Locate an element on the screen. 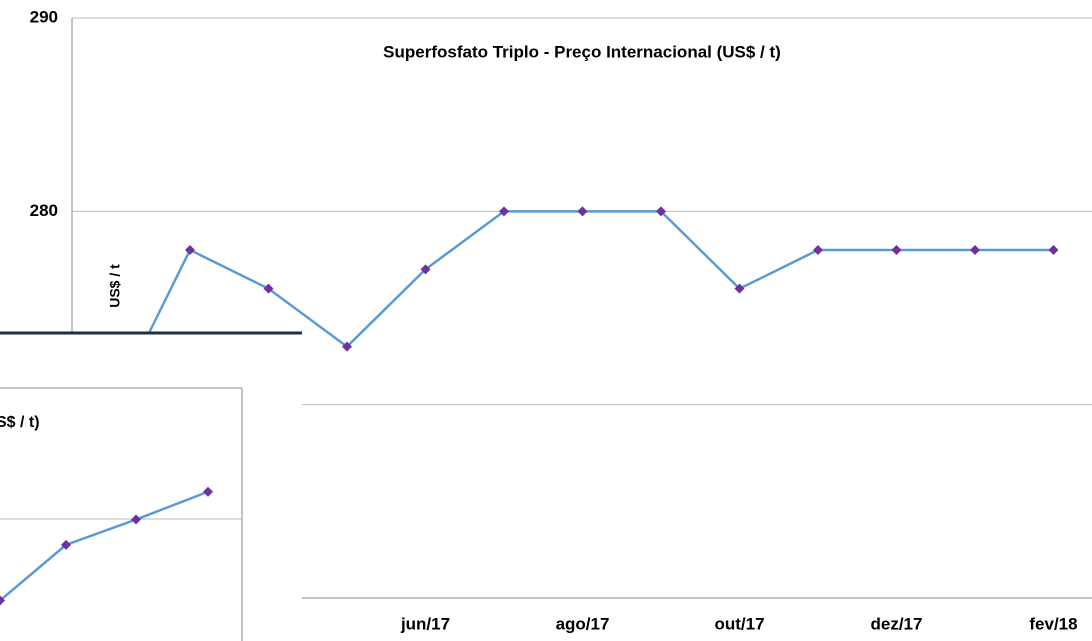 The image size is (1092, 641). x-tick-label: jun/17 is located at coordinates (425, 623).